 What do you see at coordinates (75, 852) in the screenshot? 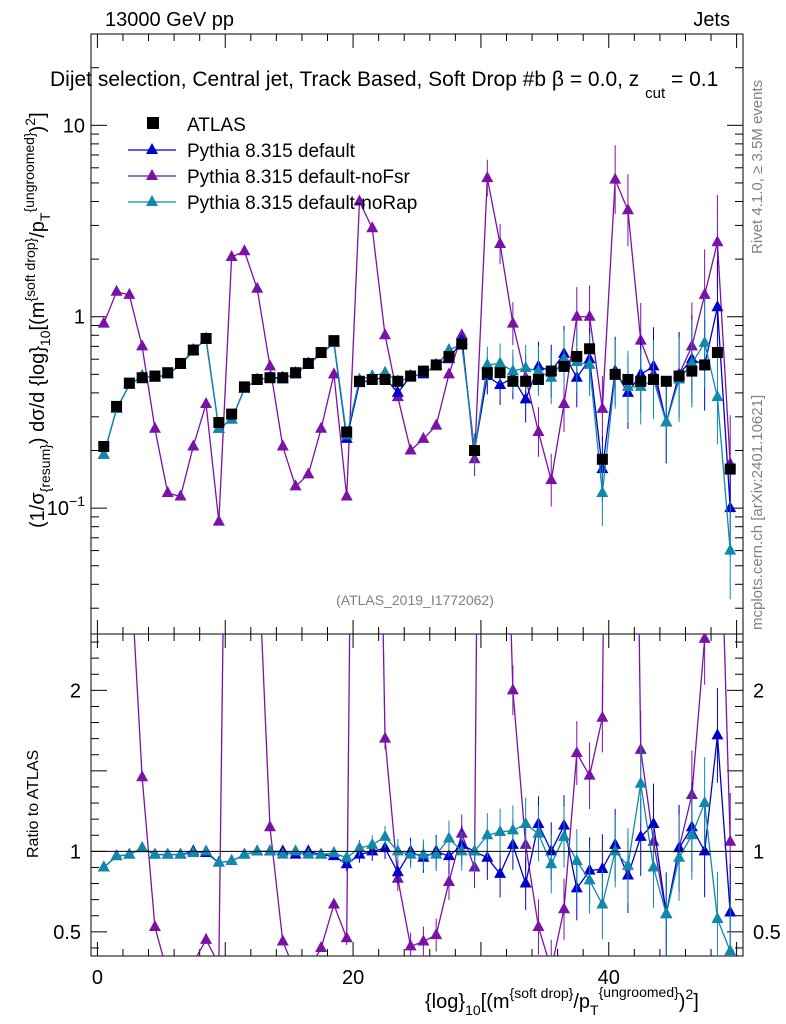
I see `ratio-ytick-label: 1` at bounding box center [75, 852].